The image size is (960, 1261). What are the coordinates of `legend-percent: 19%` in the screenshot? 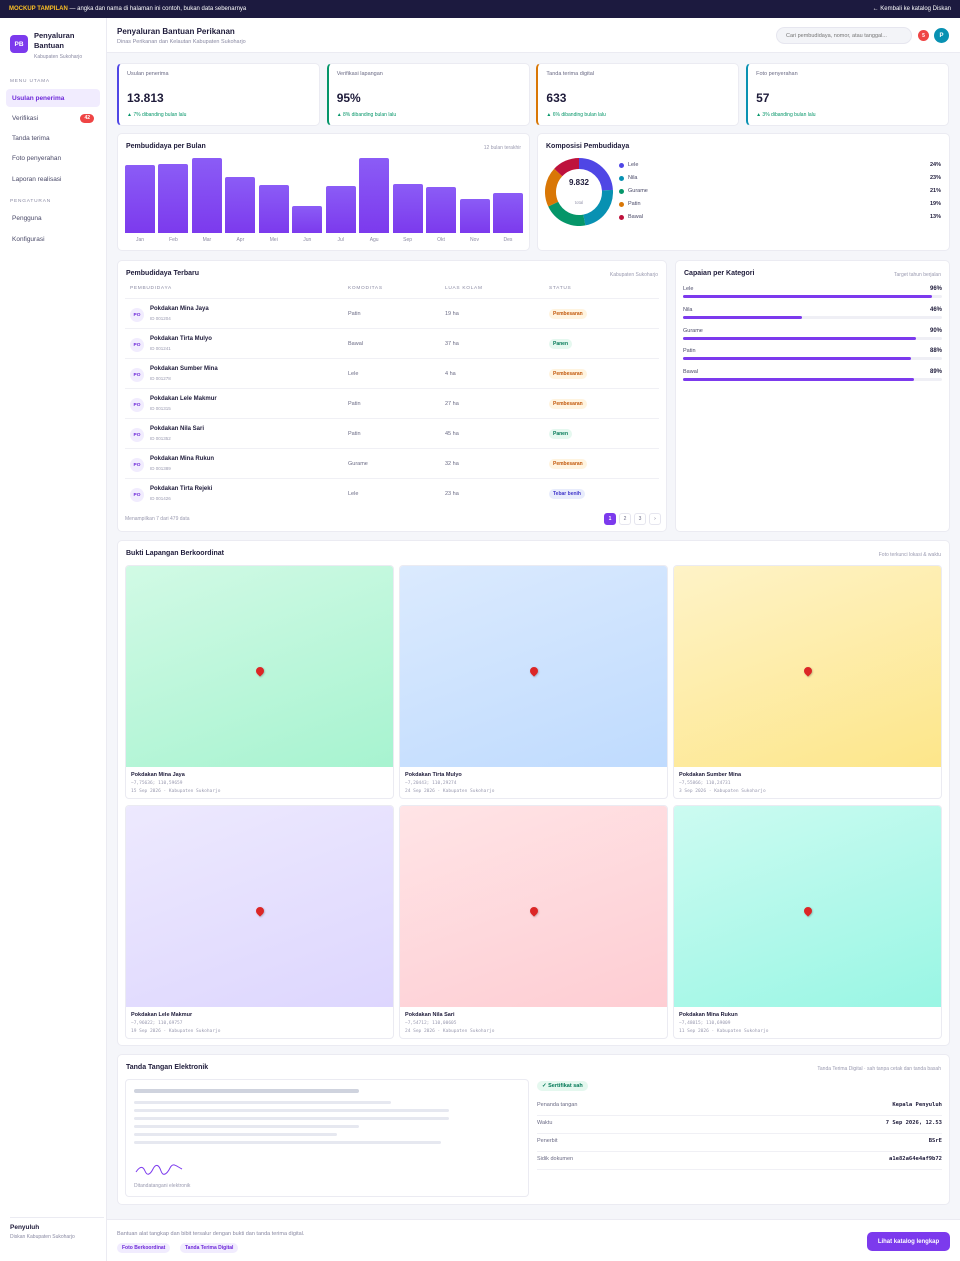 It's located at (935, 204).